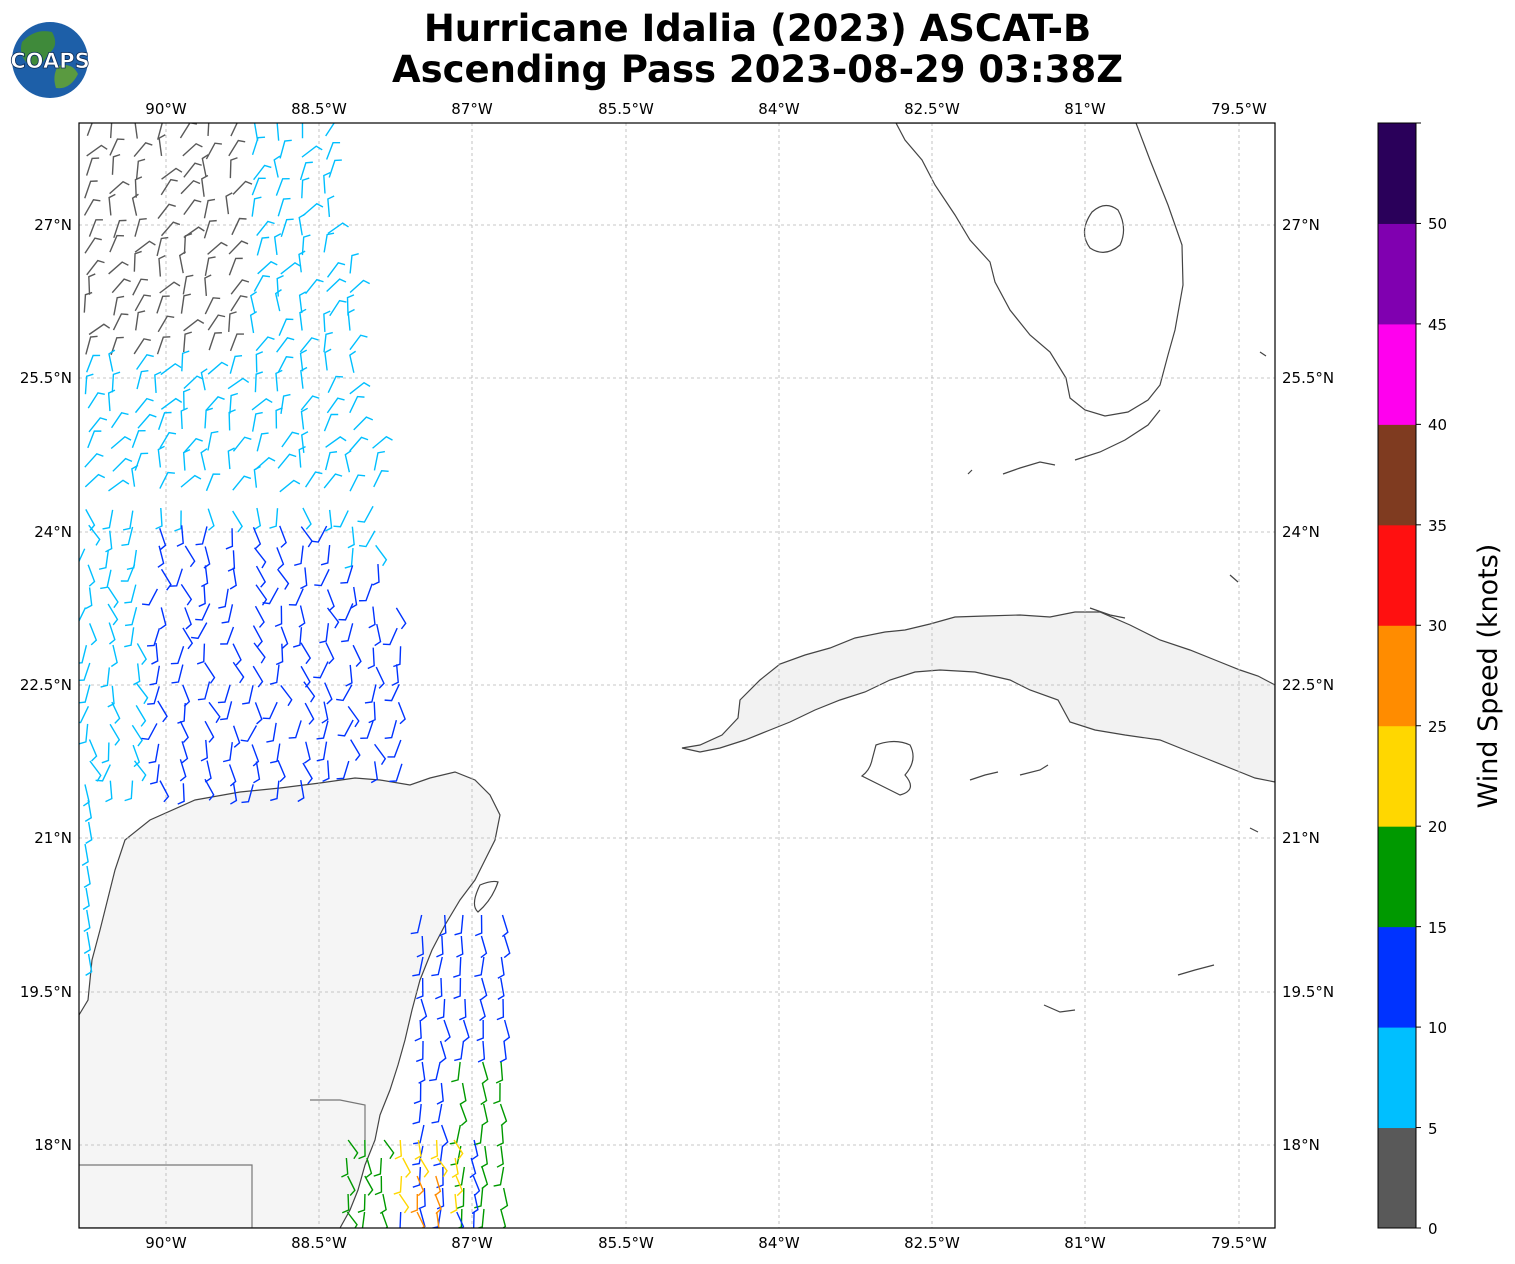 Image resolution: width=1515 pixels, height=1264 pixels. I want to click on lon-label: 82.5°W, so click(932, 1243).